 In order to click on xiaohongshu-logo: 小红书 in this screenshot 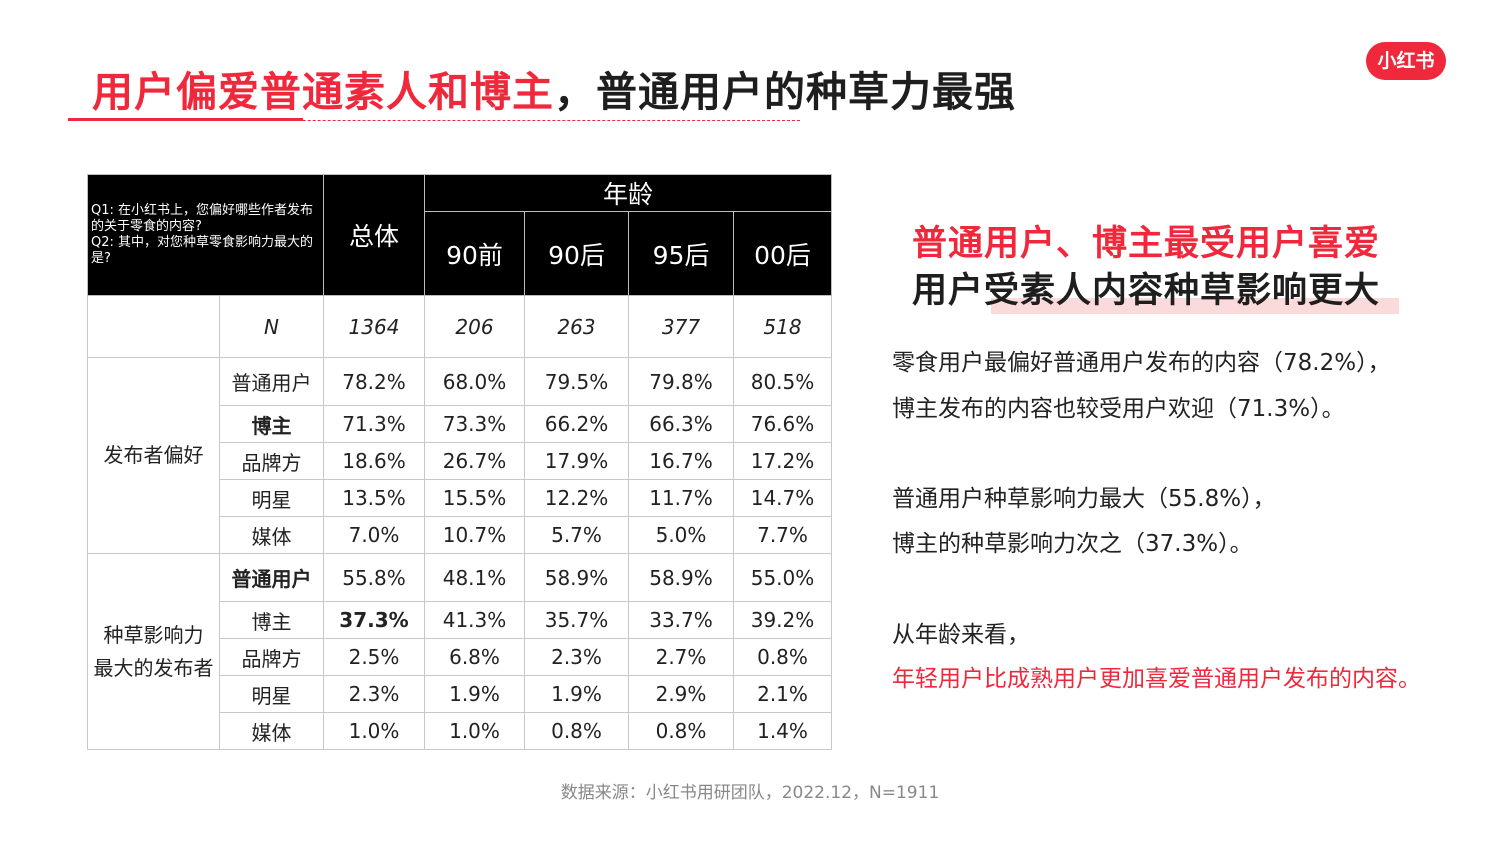, I will do `click(1406, 61)`.